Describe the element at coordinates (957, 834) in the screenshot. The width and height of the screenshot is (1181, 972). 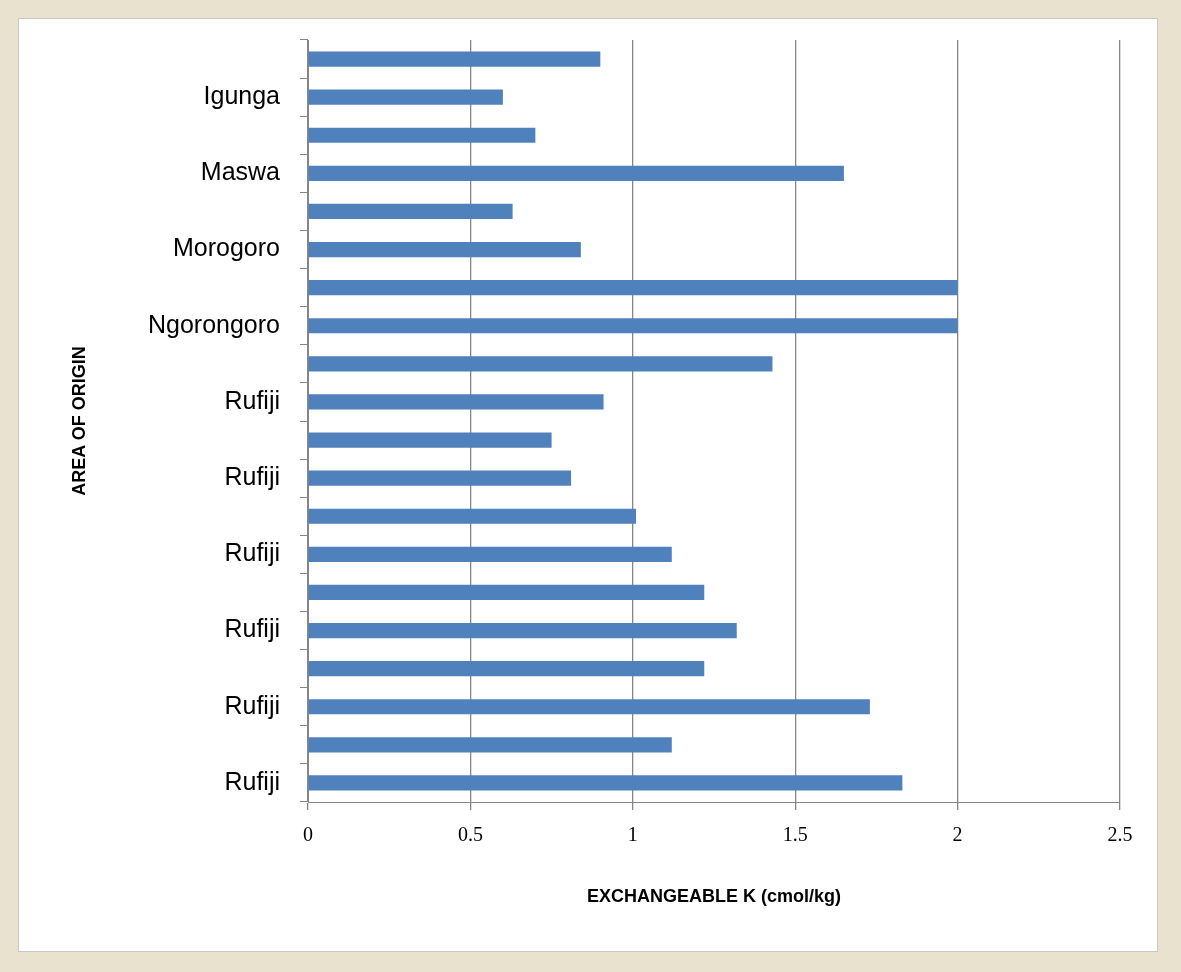
I see `x-tick-label: 2` at that location.